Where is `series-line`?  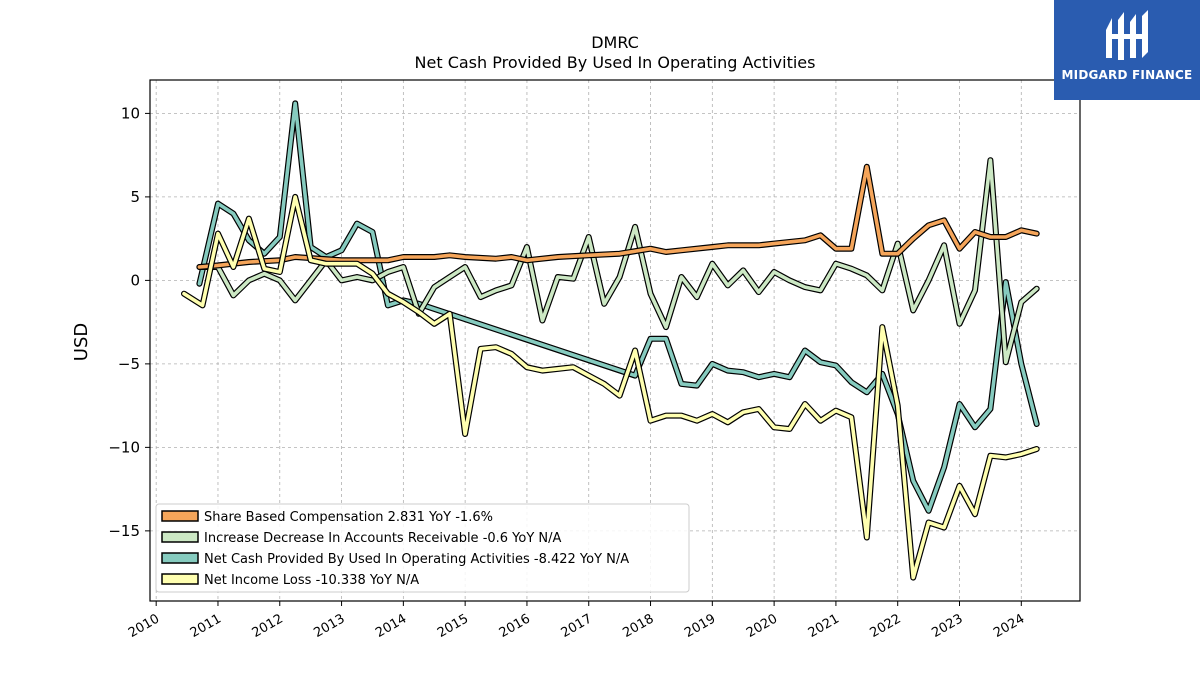 series-line is located at coordinates (618, 217).